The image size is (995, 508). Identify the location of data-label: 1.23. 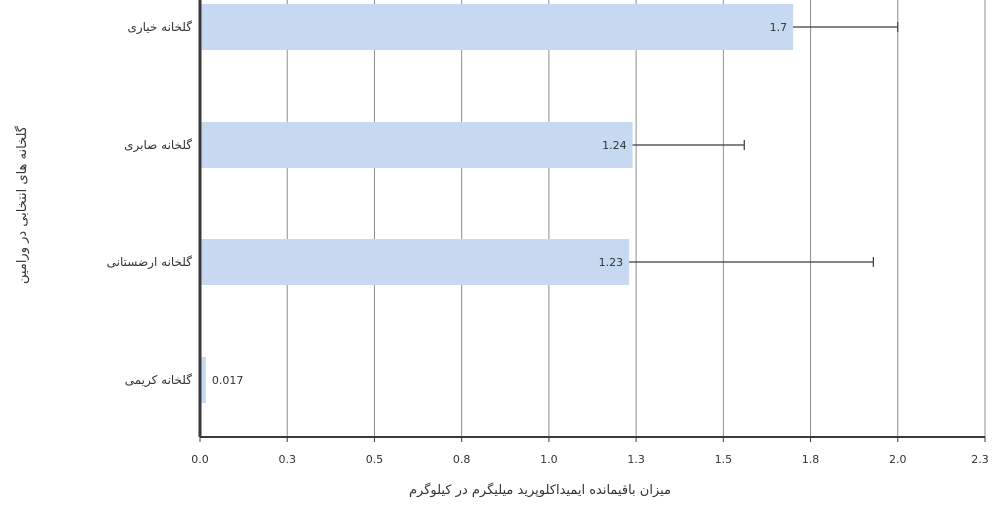
(611, 262).